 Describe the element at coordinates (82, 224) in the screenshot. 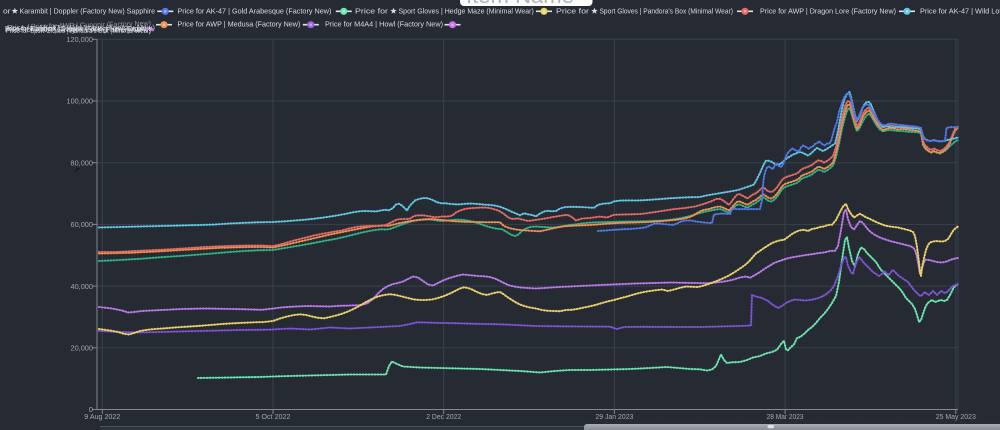

I see `svg-text: 60,000` at that location.